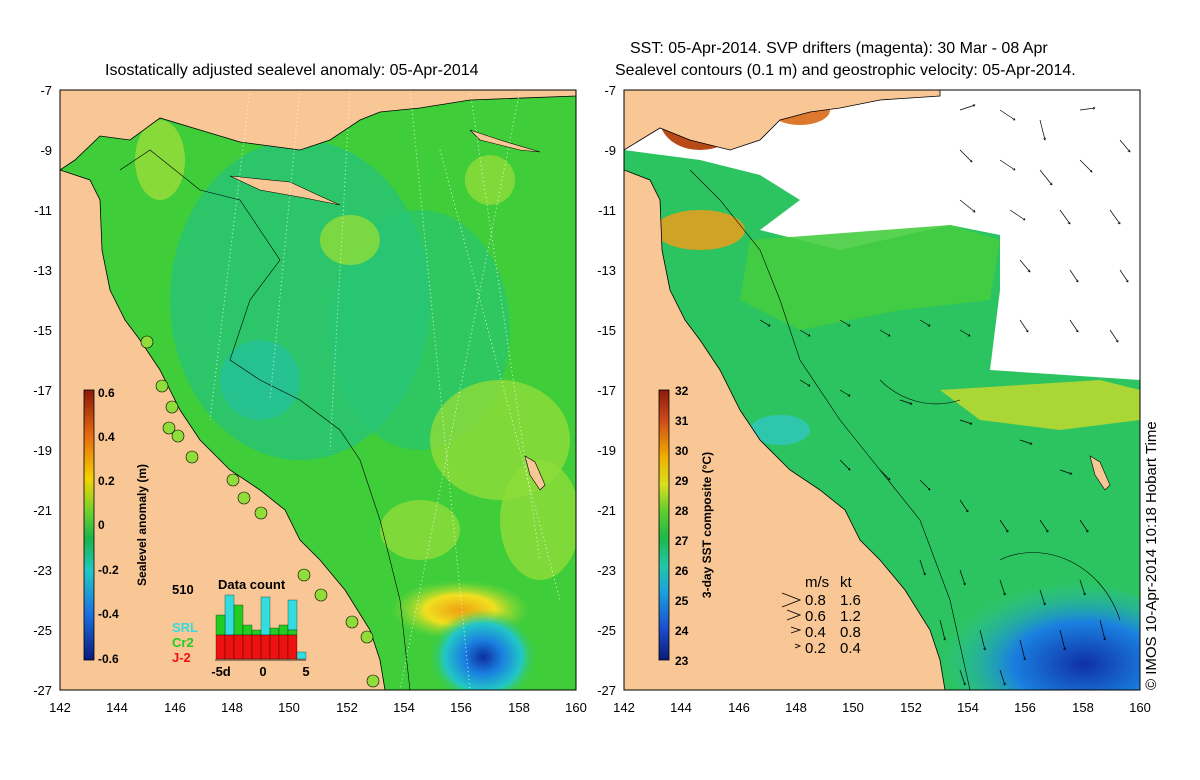 The height and width of the screenshot is (780, 1200). Describe the element at coordinates (817, 582) in the screenshot. I see `velocity-legend-header-ms: m/s` at that location.